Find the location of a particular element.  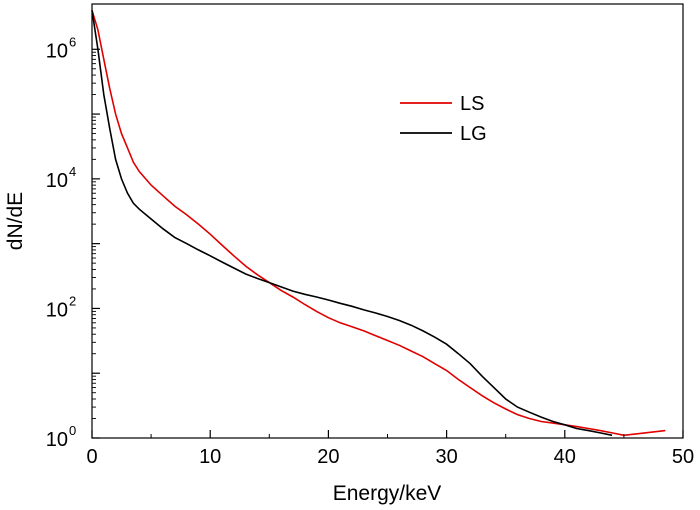

x-tick-label: 30 is located at coordinates (446, 457).